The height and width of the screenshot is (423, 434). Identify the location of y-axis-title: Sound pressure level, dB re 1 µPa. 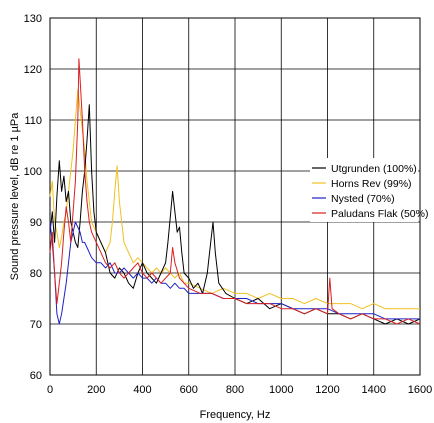
(15, 196).